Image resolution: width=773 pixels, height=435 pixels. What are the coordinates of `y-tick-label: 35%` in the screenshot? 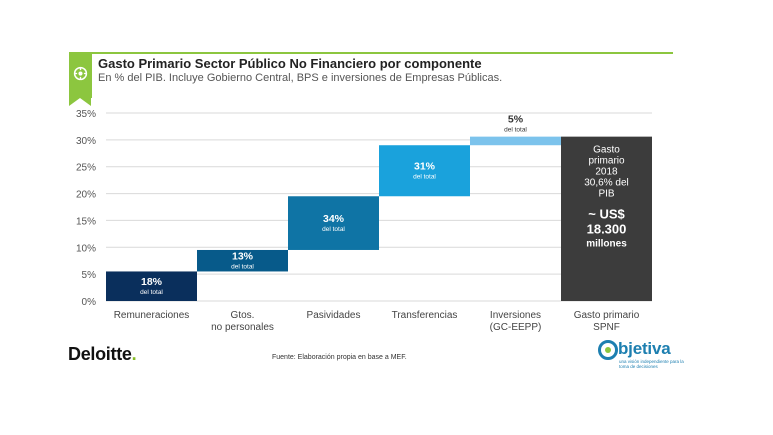 It's located at (86, 114).